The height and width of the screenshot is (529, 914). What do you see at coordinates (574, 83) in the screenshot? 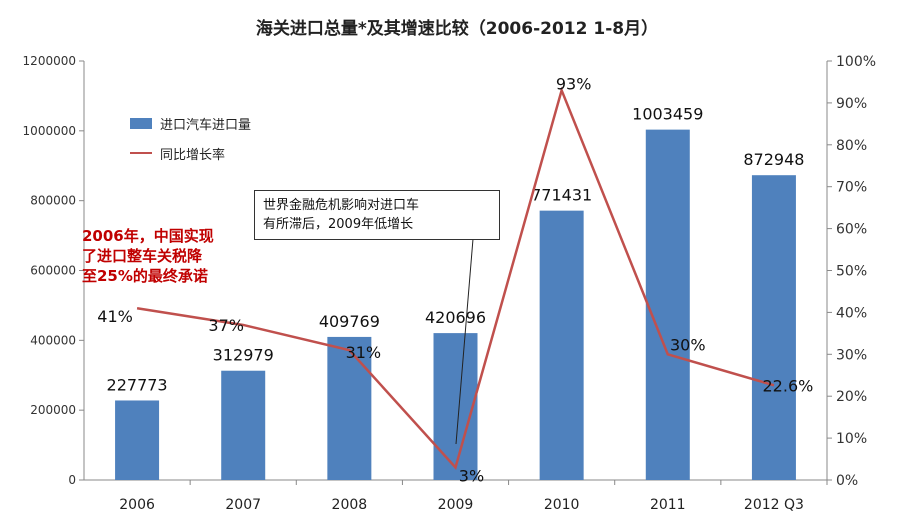
I see `line-data-label: 93%` at bounding box center [574, 83].